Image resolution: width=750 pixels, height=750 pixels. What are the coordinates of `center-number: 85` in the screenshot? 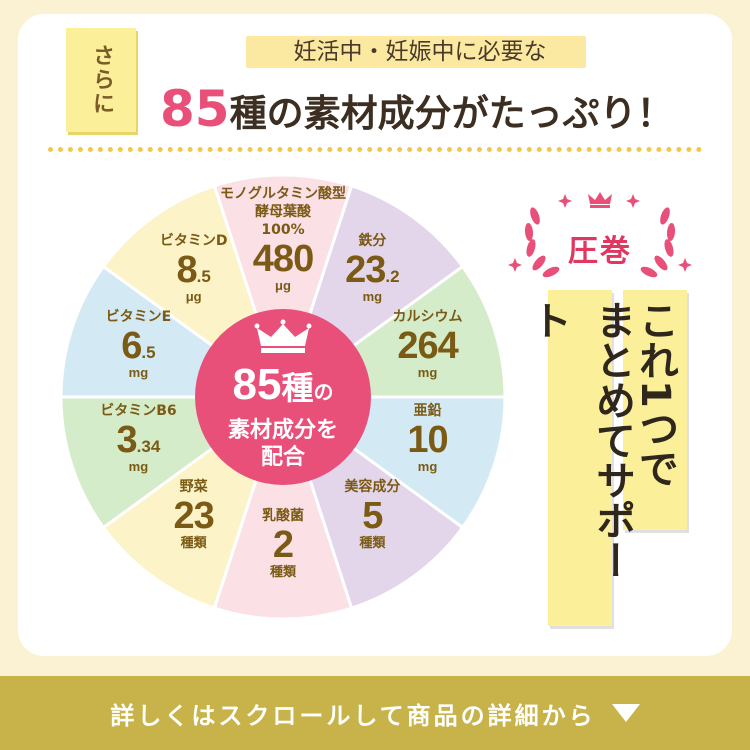 It's located at (257, 384).